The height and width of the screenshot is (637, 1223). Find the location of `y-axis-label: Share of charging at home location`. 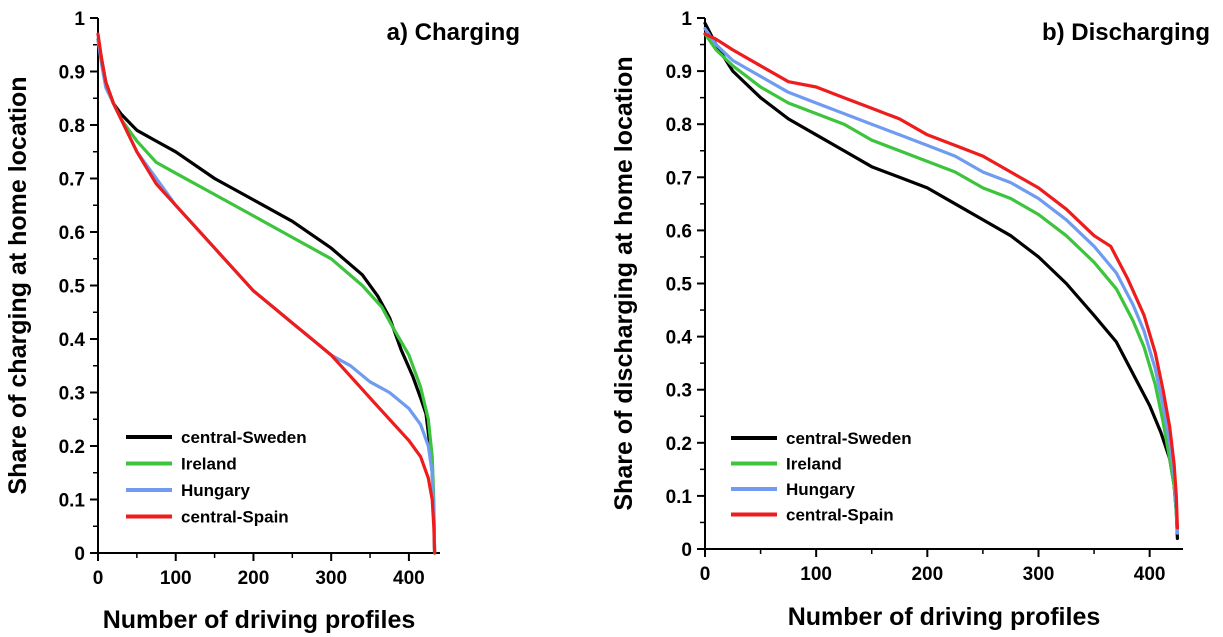

y-axis-label: Share of charging at home location is located at coordinates (18, 285).